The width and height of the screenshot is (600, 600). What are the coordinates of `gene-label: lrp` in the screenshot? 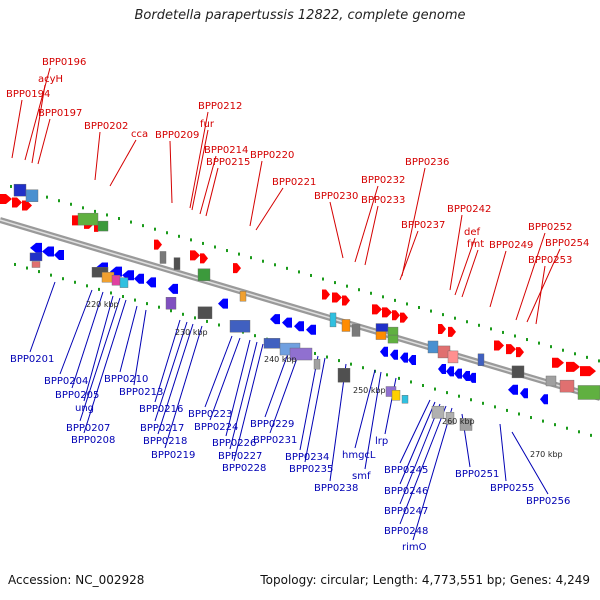 It's located at (381, 441).